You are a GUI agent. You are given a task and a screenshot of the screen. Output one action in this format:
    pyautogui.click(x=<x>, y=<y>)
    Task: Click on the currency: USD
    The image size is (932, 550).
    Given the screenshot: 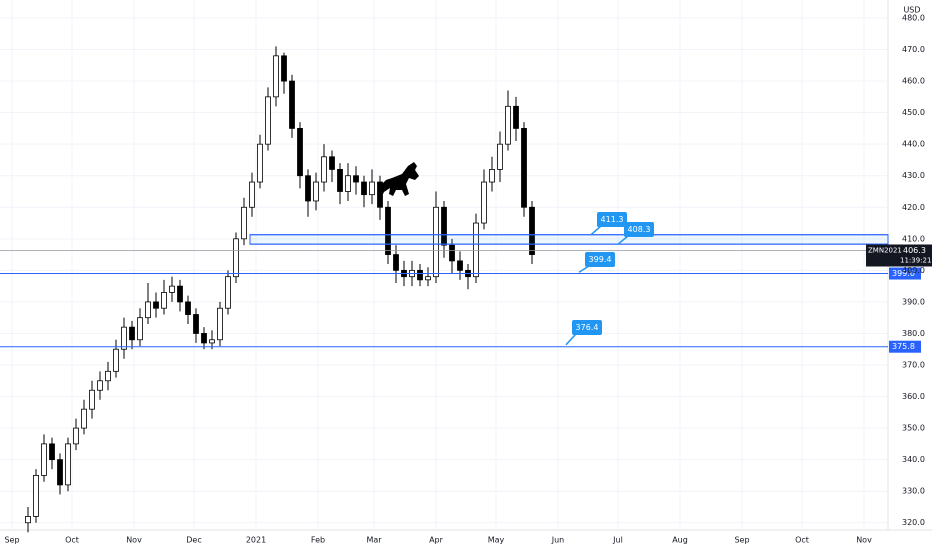 What is the action you would take?
    pyautogui.click(x=911, y=10)
    